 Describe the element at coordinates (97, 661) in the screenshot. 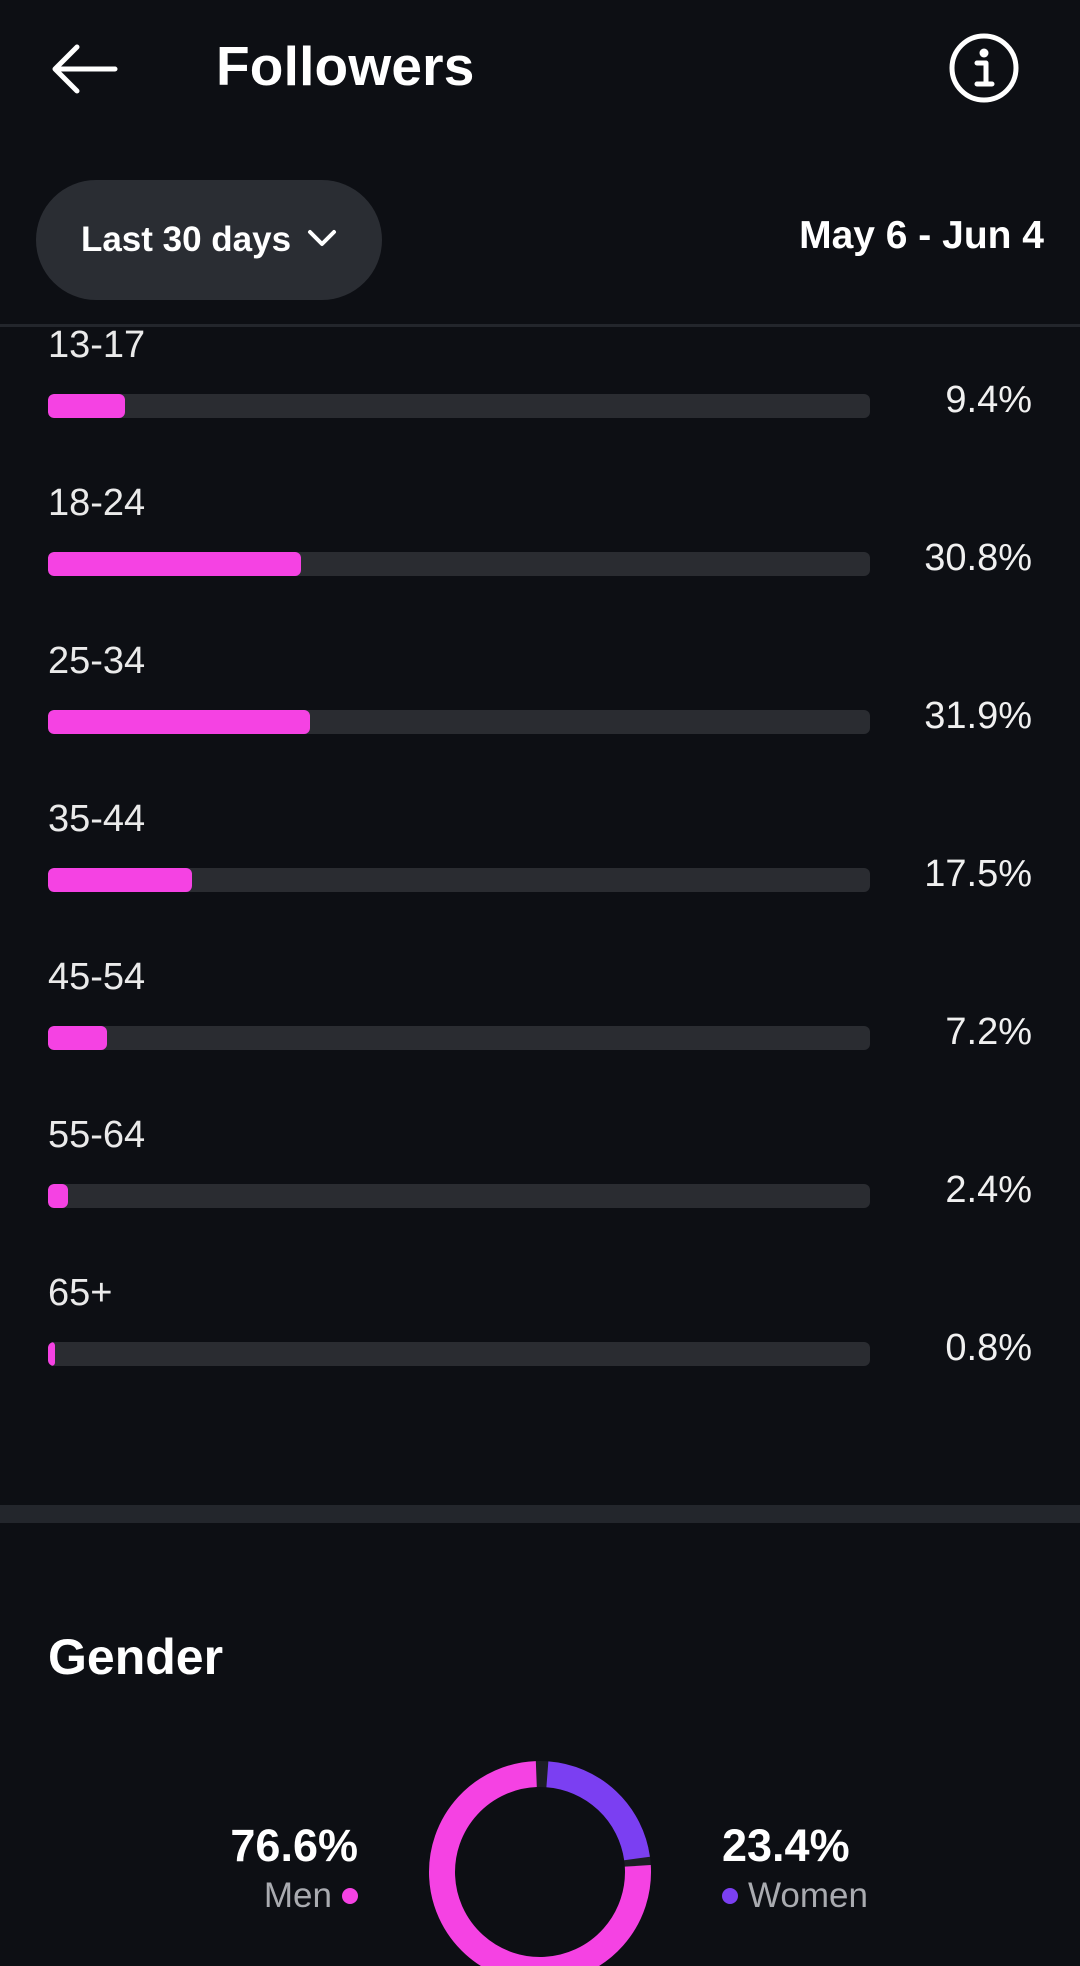

I see `age-range-label: 25-34` at that location.